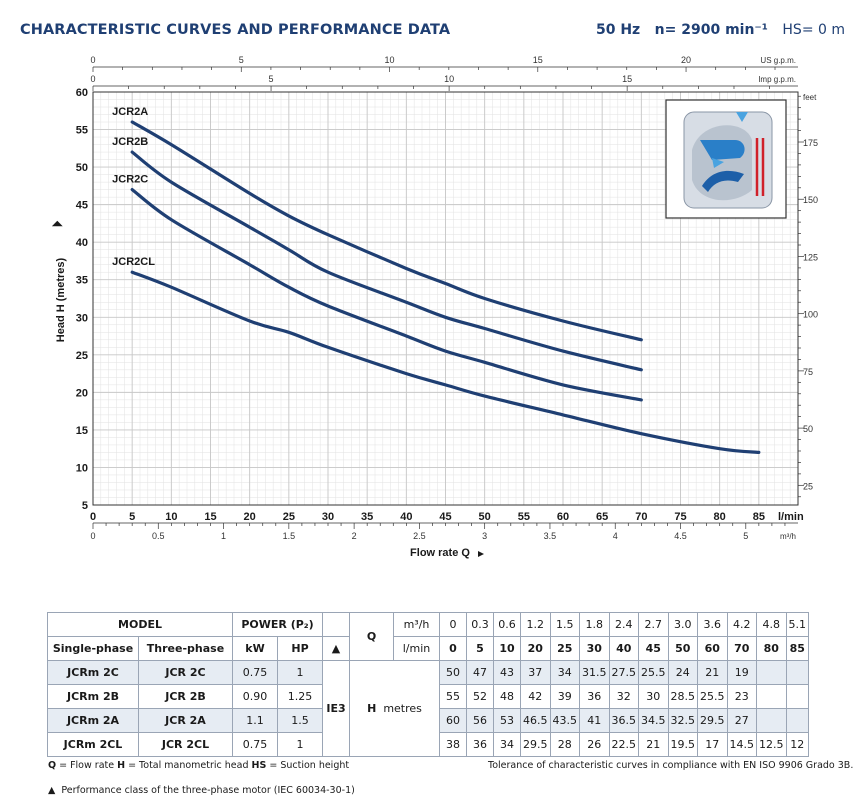 The height and width of the screenshot is (809, 867). I want to click on frequency-label: 50 Hz, so click(618, 30).